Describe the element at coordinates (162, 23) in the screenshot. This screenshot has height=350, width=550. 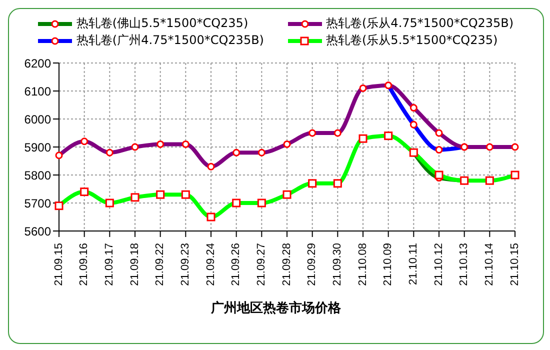
I see `legend-label: 热轧卷(佛山5.5*1500*CQ235)` at that location.